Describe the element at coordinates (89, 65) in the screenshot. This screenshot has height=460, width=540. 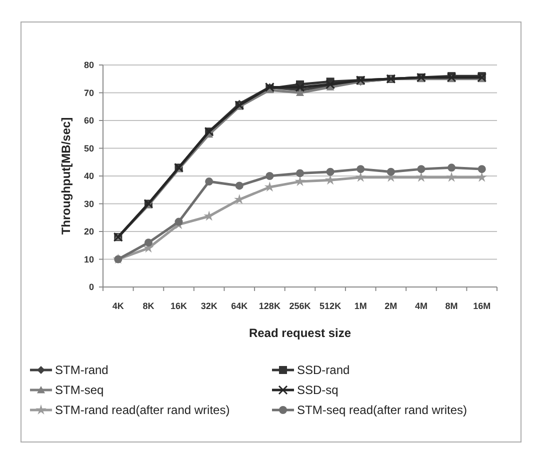
I see `y-tick-label: 80` at that location.